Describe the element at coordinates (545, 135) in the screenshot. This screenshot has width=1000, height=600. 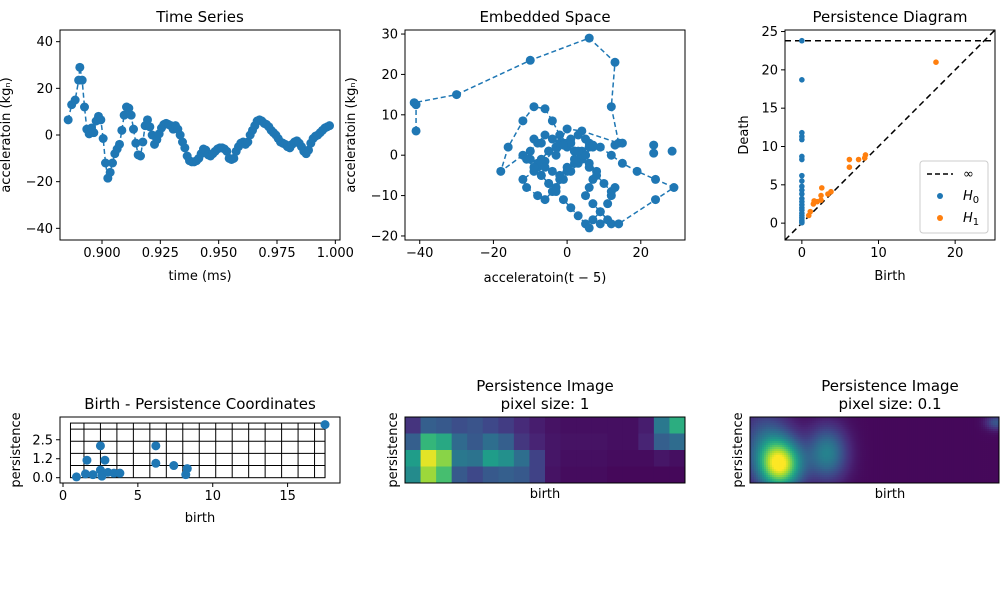
I see `embedded-space-point` at that location.